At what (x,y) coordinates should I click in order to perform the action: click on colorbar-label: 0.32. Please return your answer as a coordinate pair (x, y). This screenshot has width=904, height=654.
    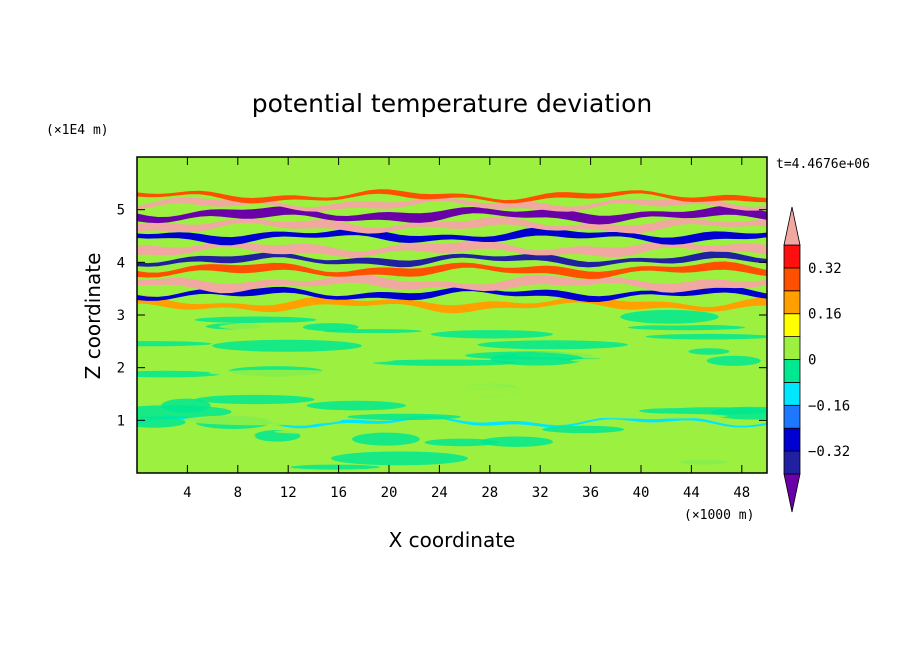
    Looking at the image, I should click on (825, 269).